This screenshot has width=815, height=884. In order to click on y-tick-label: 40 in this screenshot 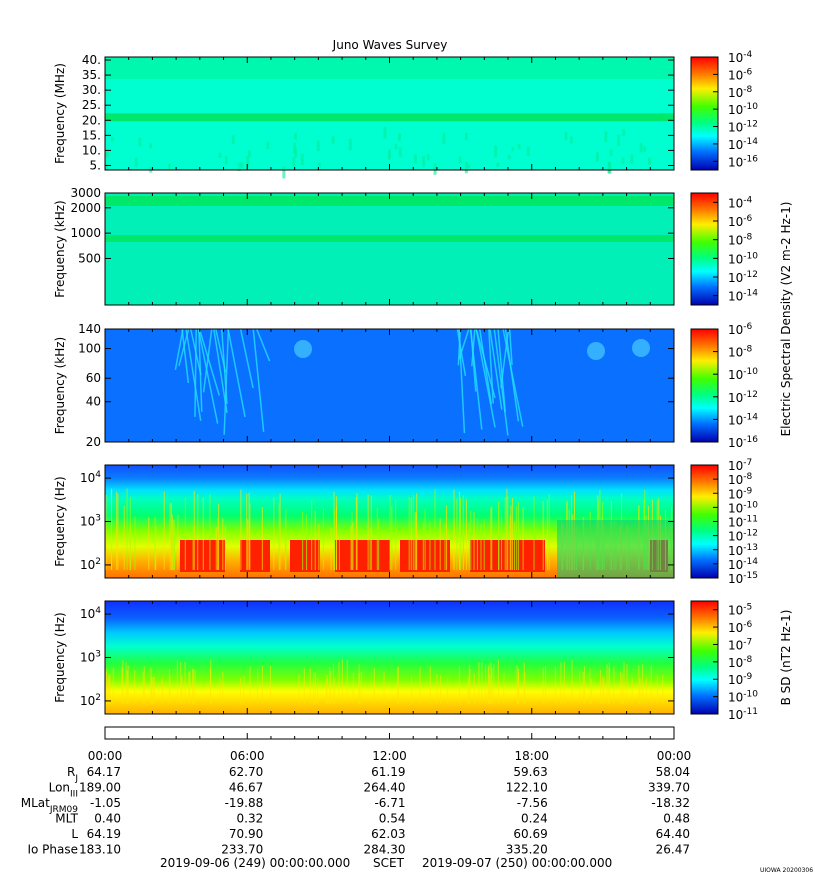, I will do `click(93, 402)`.